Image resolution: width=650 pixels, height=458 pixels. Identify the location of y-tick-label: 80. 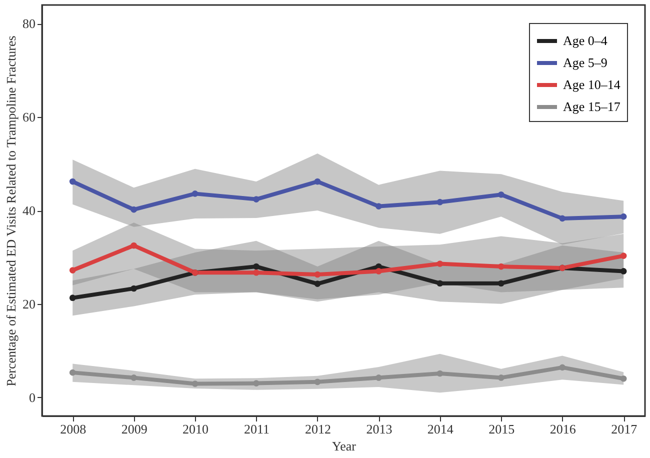
(29, 24).